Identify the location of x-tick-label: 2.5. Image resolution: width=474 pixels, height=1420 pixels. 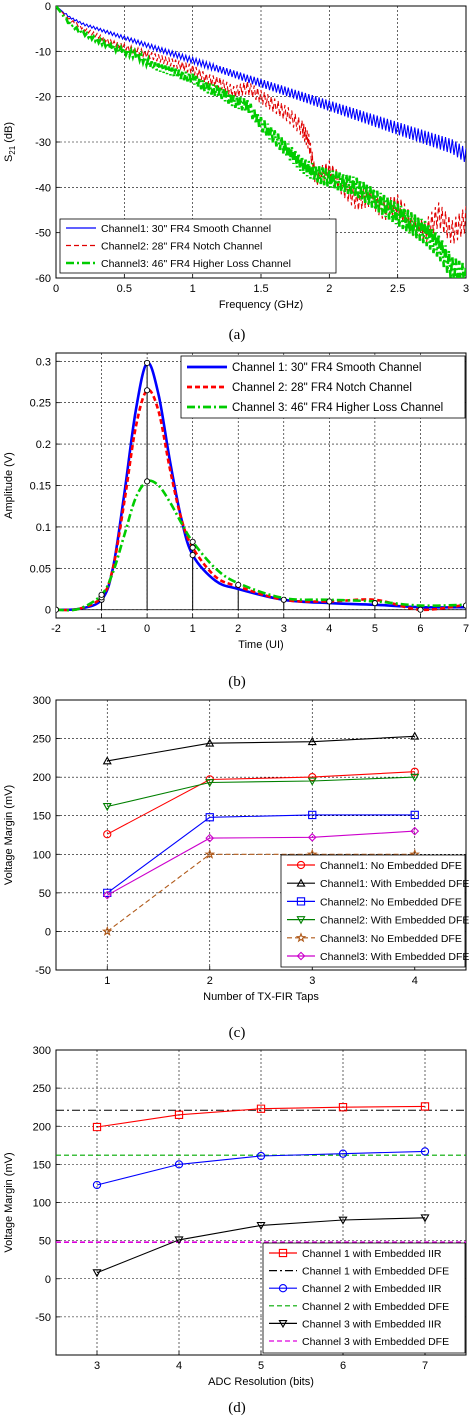
(397, 289).